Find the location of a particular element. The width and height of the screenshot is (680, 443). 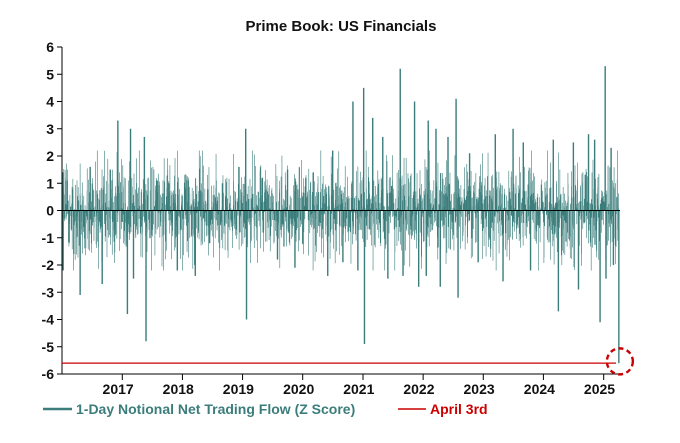

x-tick-label: 2021 is located at coordinates (358, 389).